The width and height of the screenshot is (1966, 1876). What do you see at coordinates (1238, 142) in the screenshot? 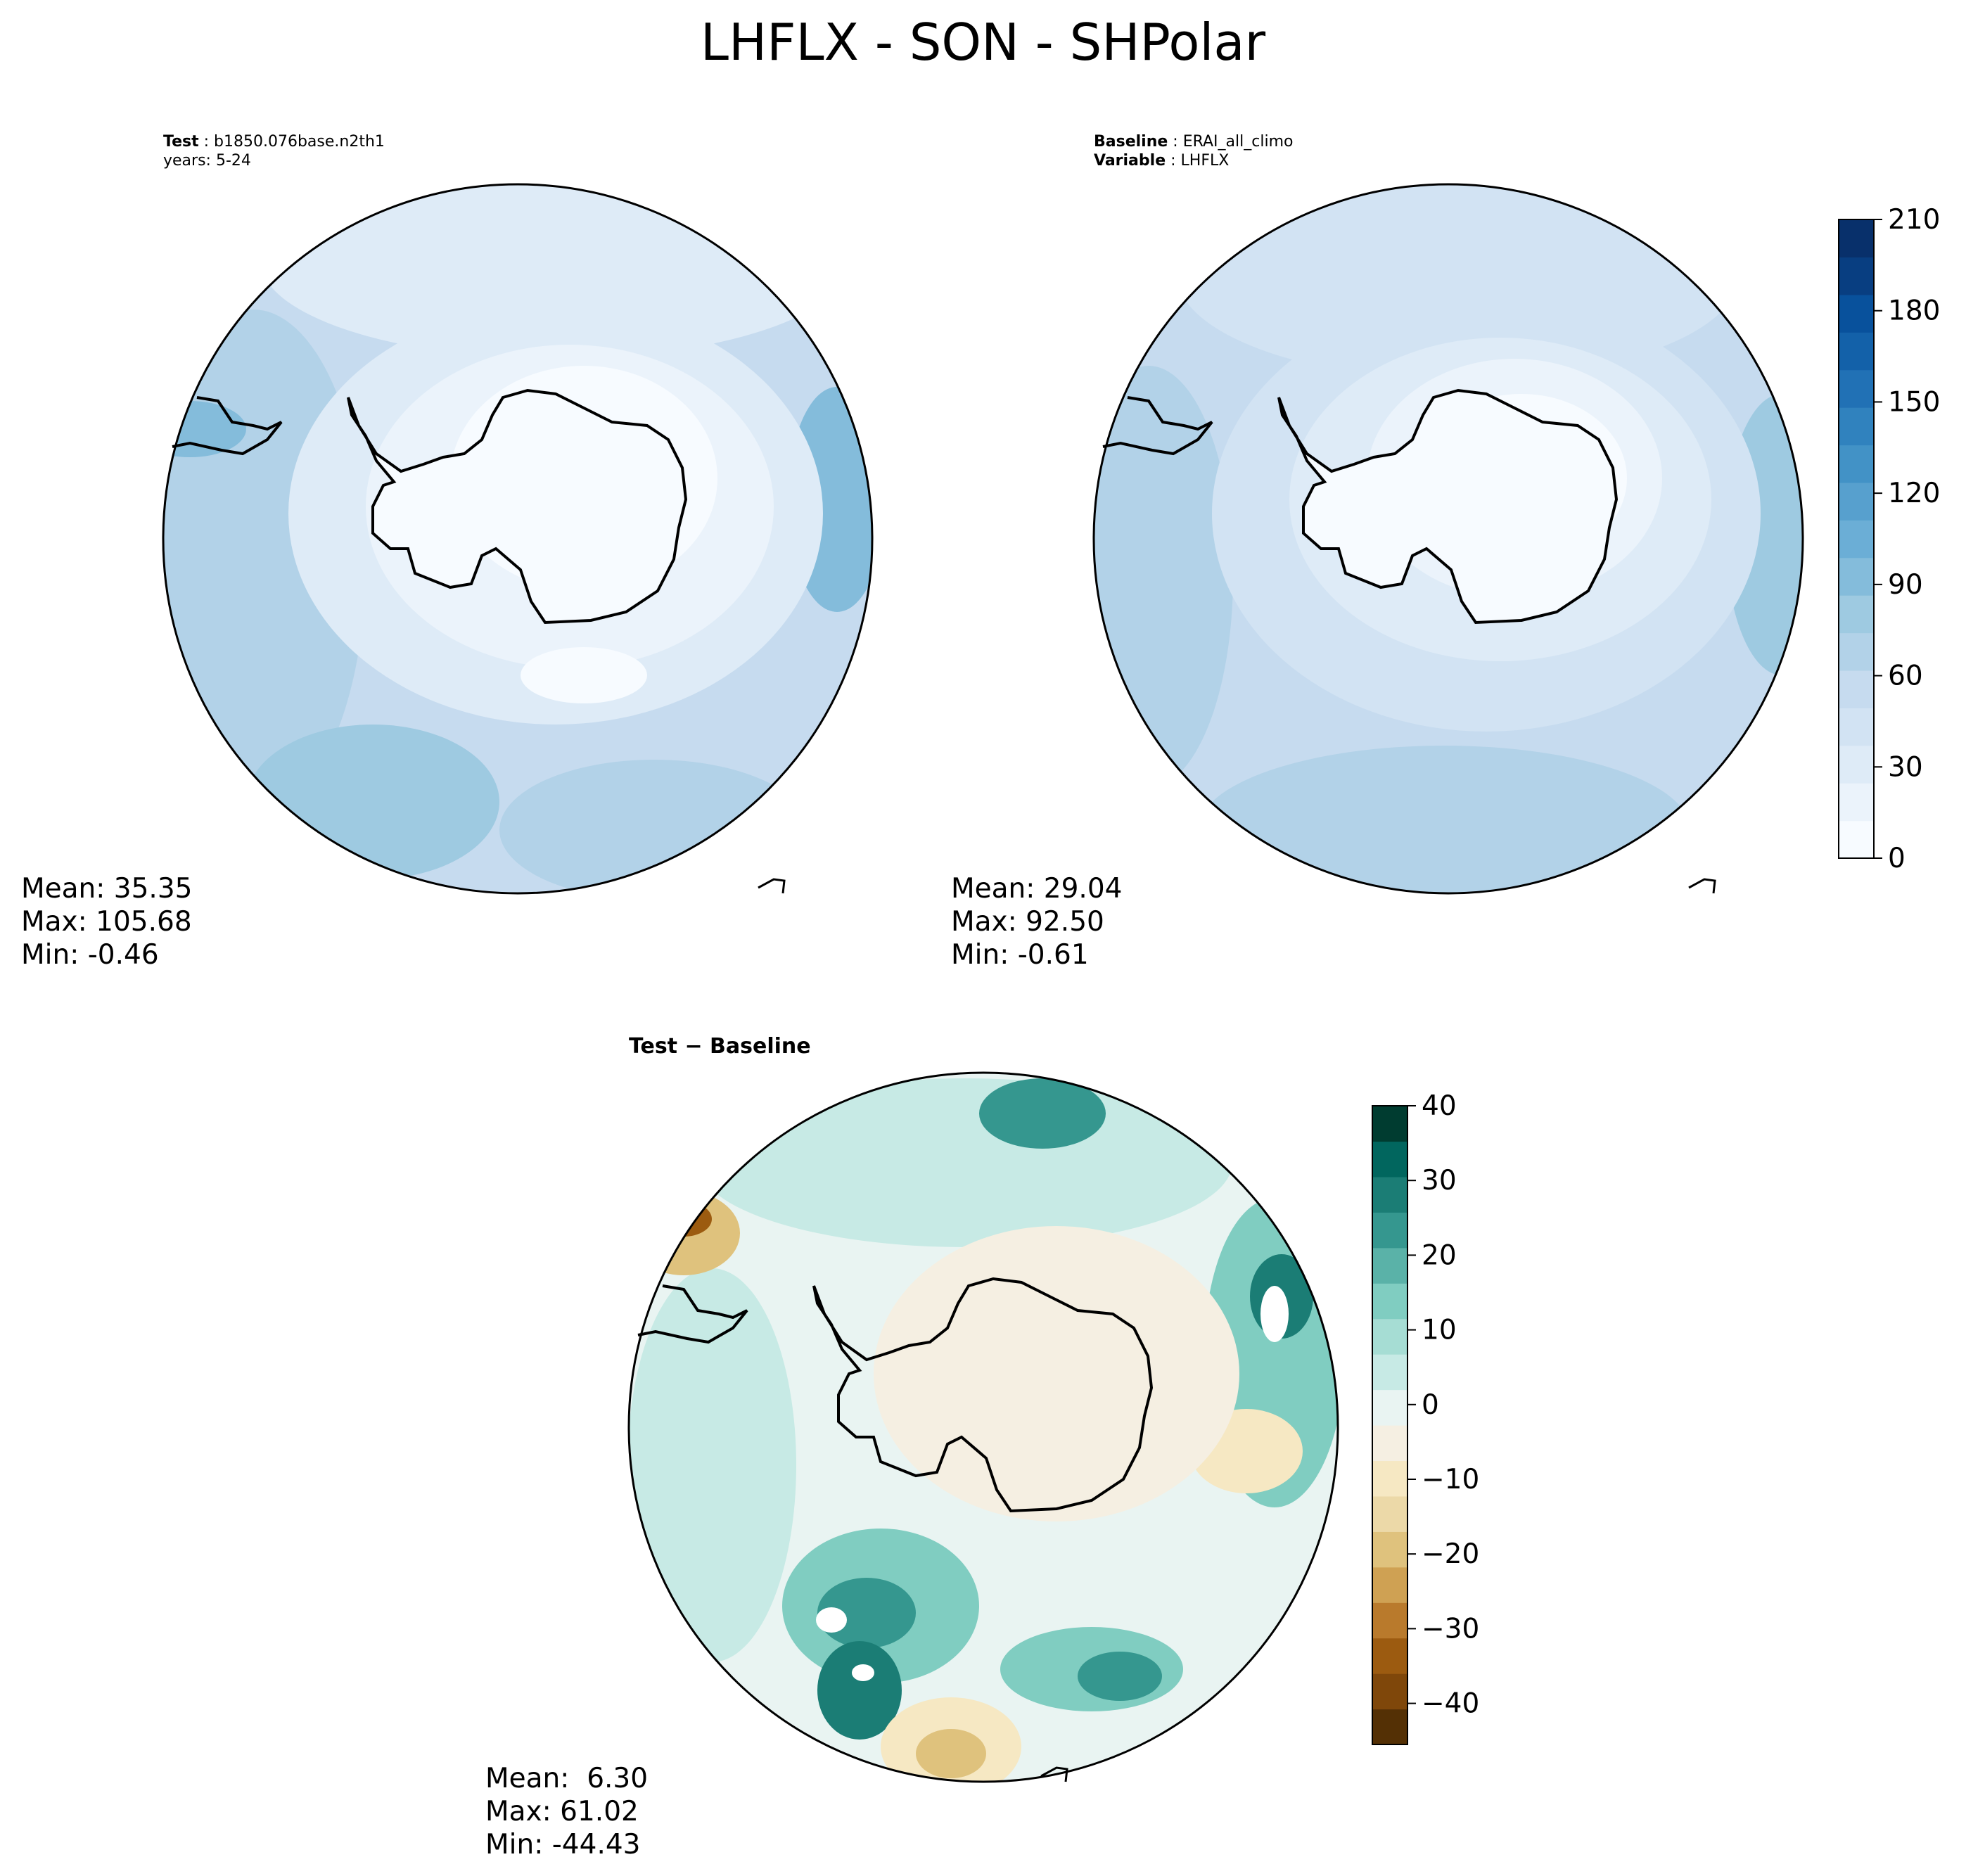
I see `baseline-label-value: ERAI_all_climo` at bounding box center [1238, 142].